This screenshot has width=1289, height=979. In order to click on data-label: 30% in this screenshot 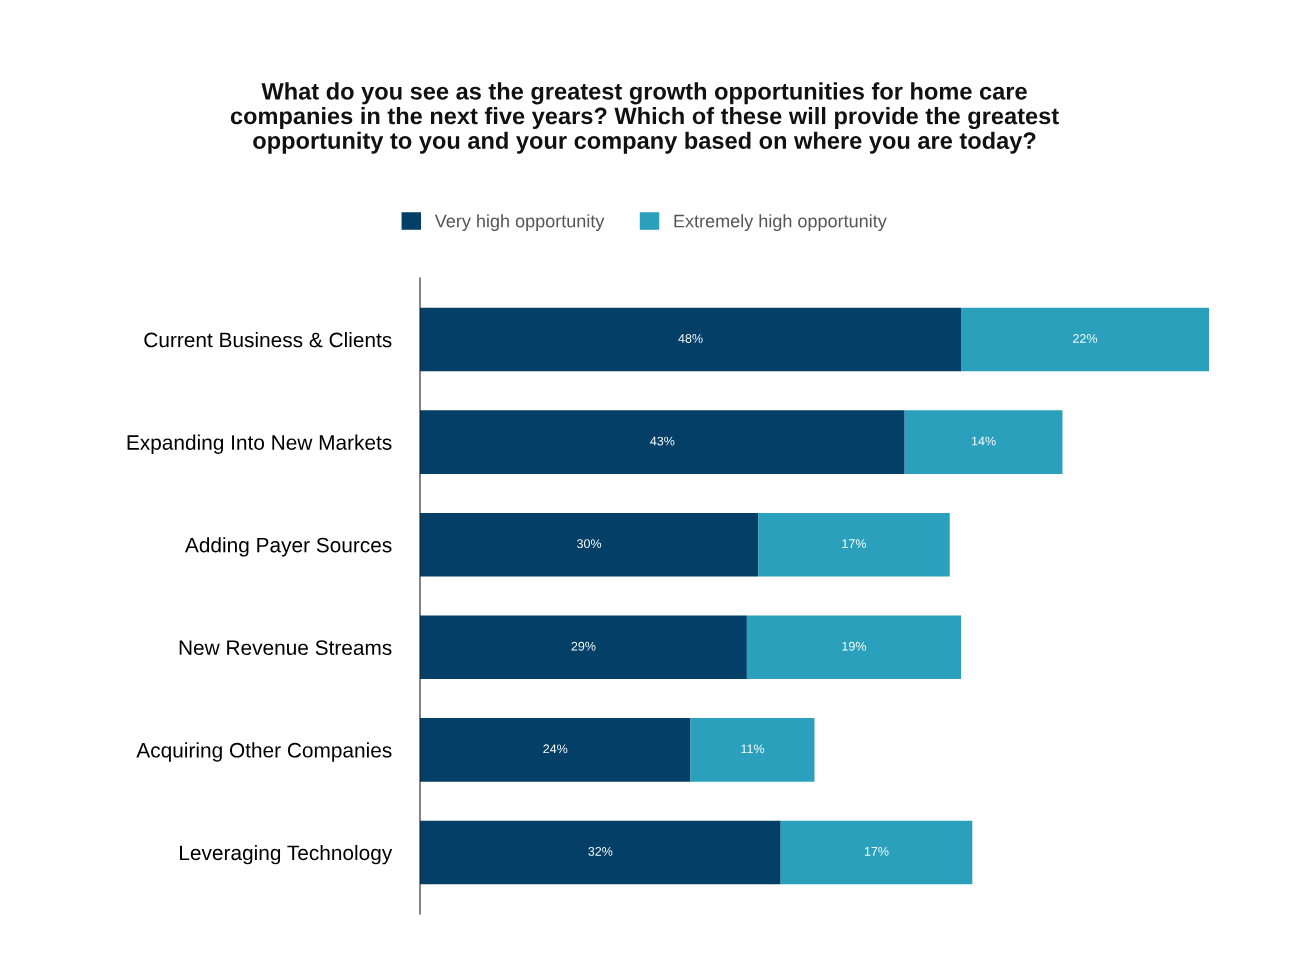, I will do `click(589, 544)`.